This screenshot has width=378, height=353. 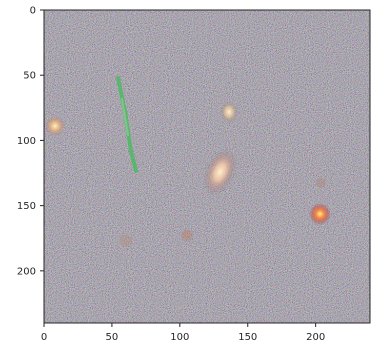 I want to click on faint-source-right, so click(x=321, y=183).